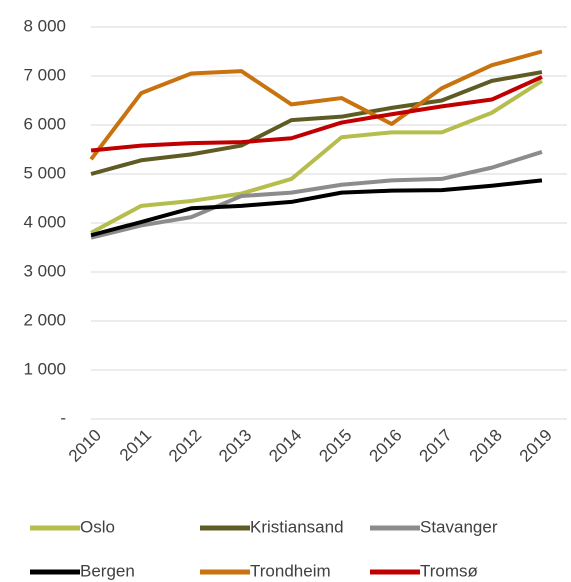 The width and height of the screenshot is (571, 582). What do you see at coordinates (44, 221) in the screenshot?
I see `y-tick-label: 4 000` at bounding box center [44, 221].